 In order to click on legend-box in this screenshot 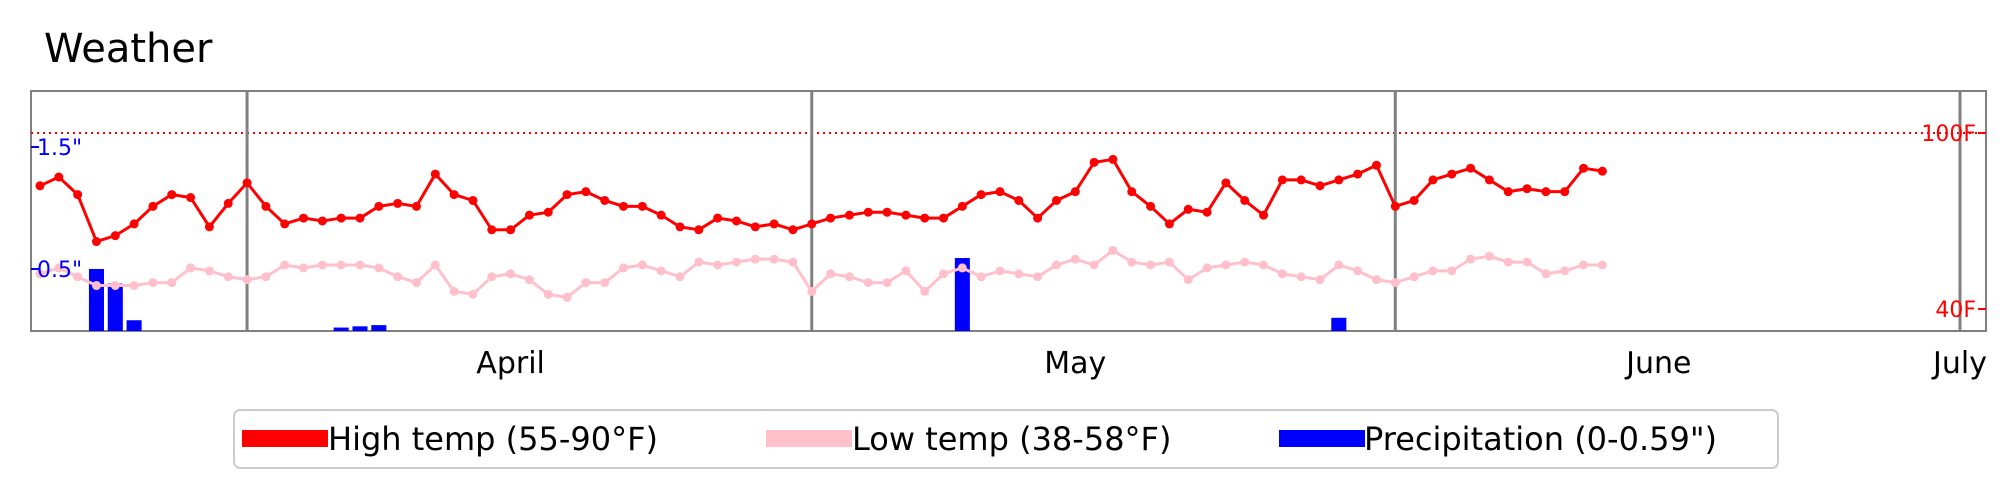, I will do `click(1006, 439)`.